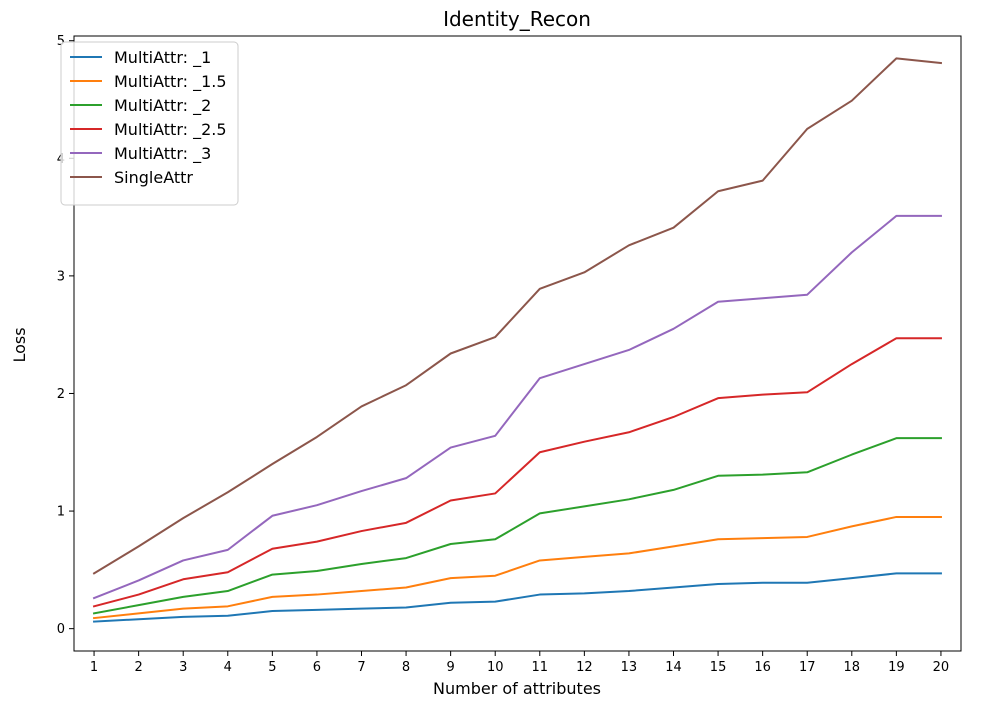 The image size is (992, 707). What do you see at coordinates (162, 106) in the screenshot?
I see `legend-label-2: MultiAttr: _2` at bounding box center [162, 106].